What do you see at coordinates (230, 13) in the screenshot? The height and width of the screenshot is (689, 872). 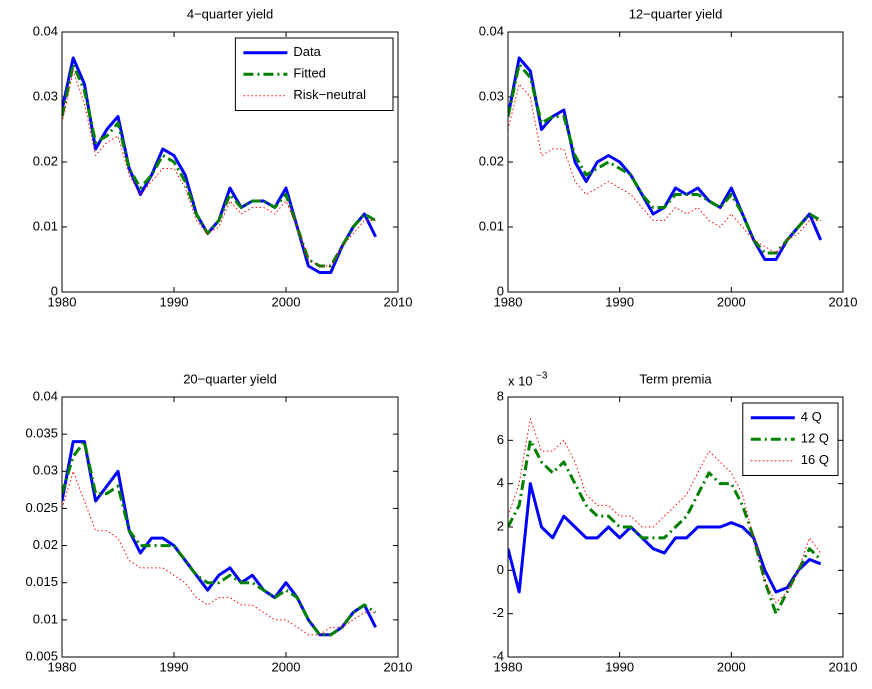 I see `chart-title: 4−quarter yield` at bounding box center [230, 13].